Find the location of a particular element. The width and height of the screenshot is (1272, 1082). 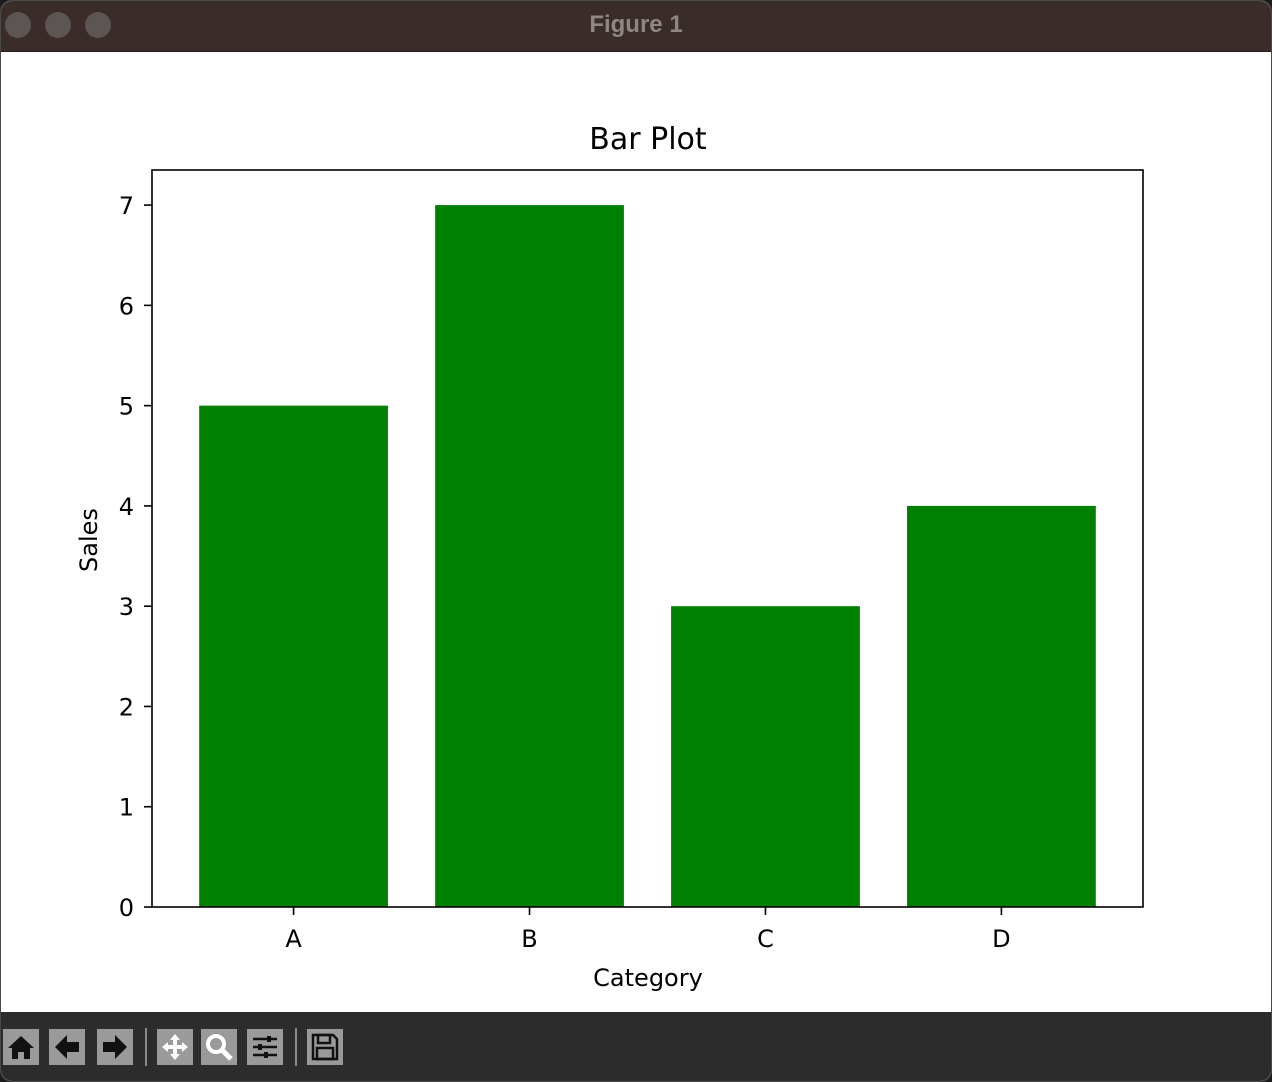

bar-D is located at coordinates (1001, 706).